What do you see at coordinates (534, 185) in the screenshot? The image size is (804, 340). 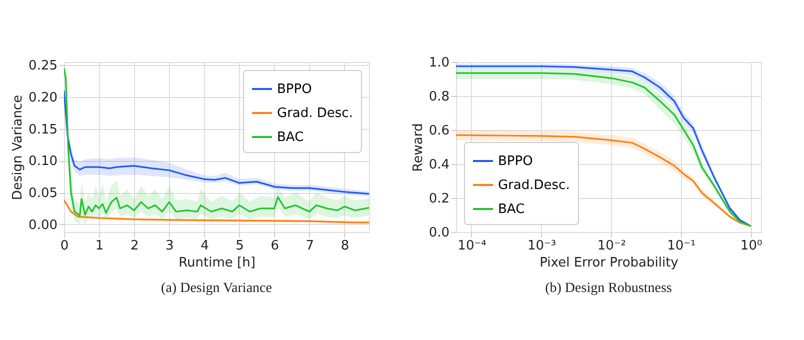 I see `legend-label: Grad.Desc.` at bounding box center [534, 185].